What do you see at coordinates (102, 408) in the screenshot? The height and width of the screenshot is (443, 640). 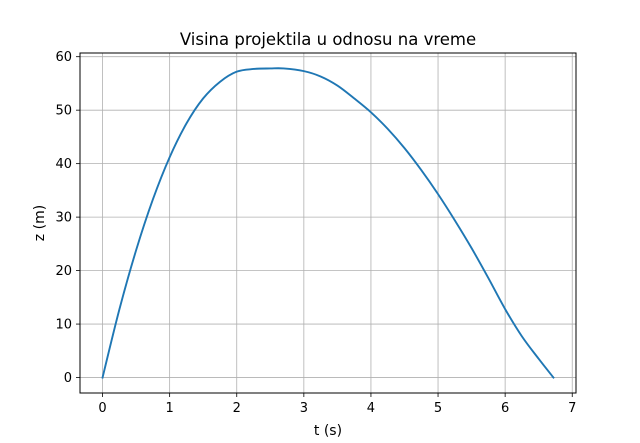 I see `x-tick-label: 0` at bounding box center [102, 408].